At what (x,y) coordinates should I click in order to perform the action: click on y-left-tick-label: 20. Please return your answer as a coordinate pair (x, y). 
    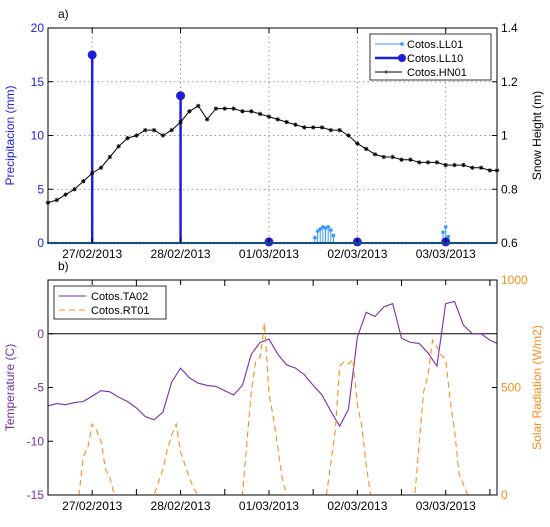
    Looking at the image, I should click on (38, 28).